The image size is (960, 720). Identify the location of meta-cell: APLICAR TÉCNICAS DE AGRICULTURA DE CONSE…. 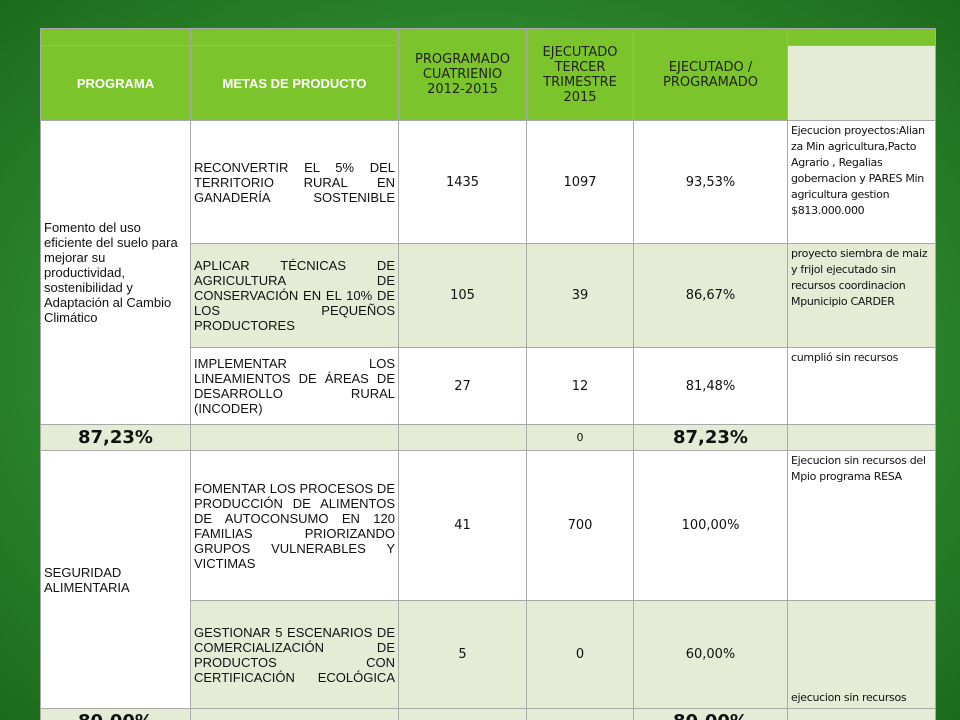
(294, 295).